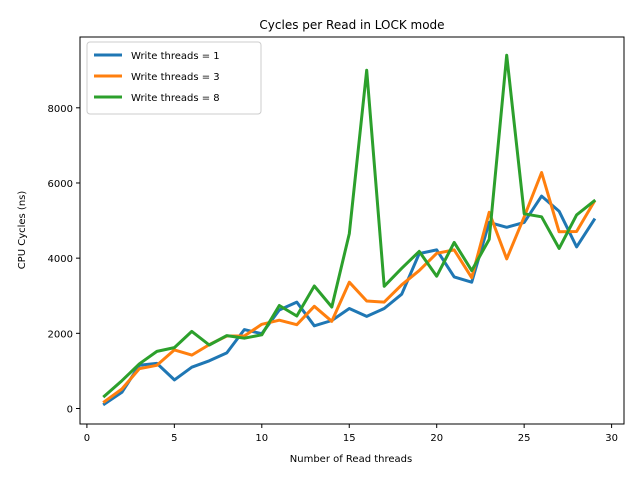 Image resolution: width=640 pixels, height=480 pixels. I want to click on x-tick-label: 20, so click(436, 438).